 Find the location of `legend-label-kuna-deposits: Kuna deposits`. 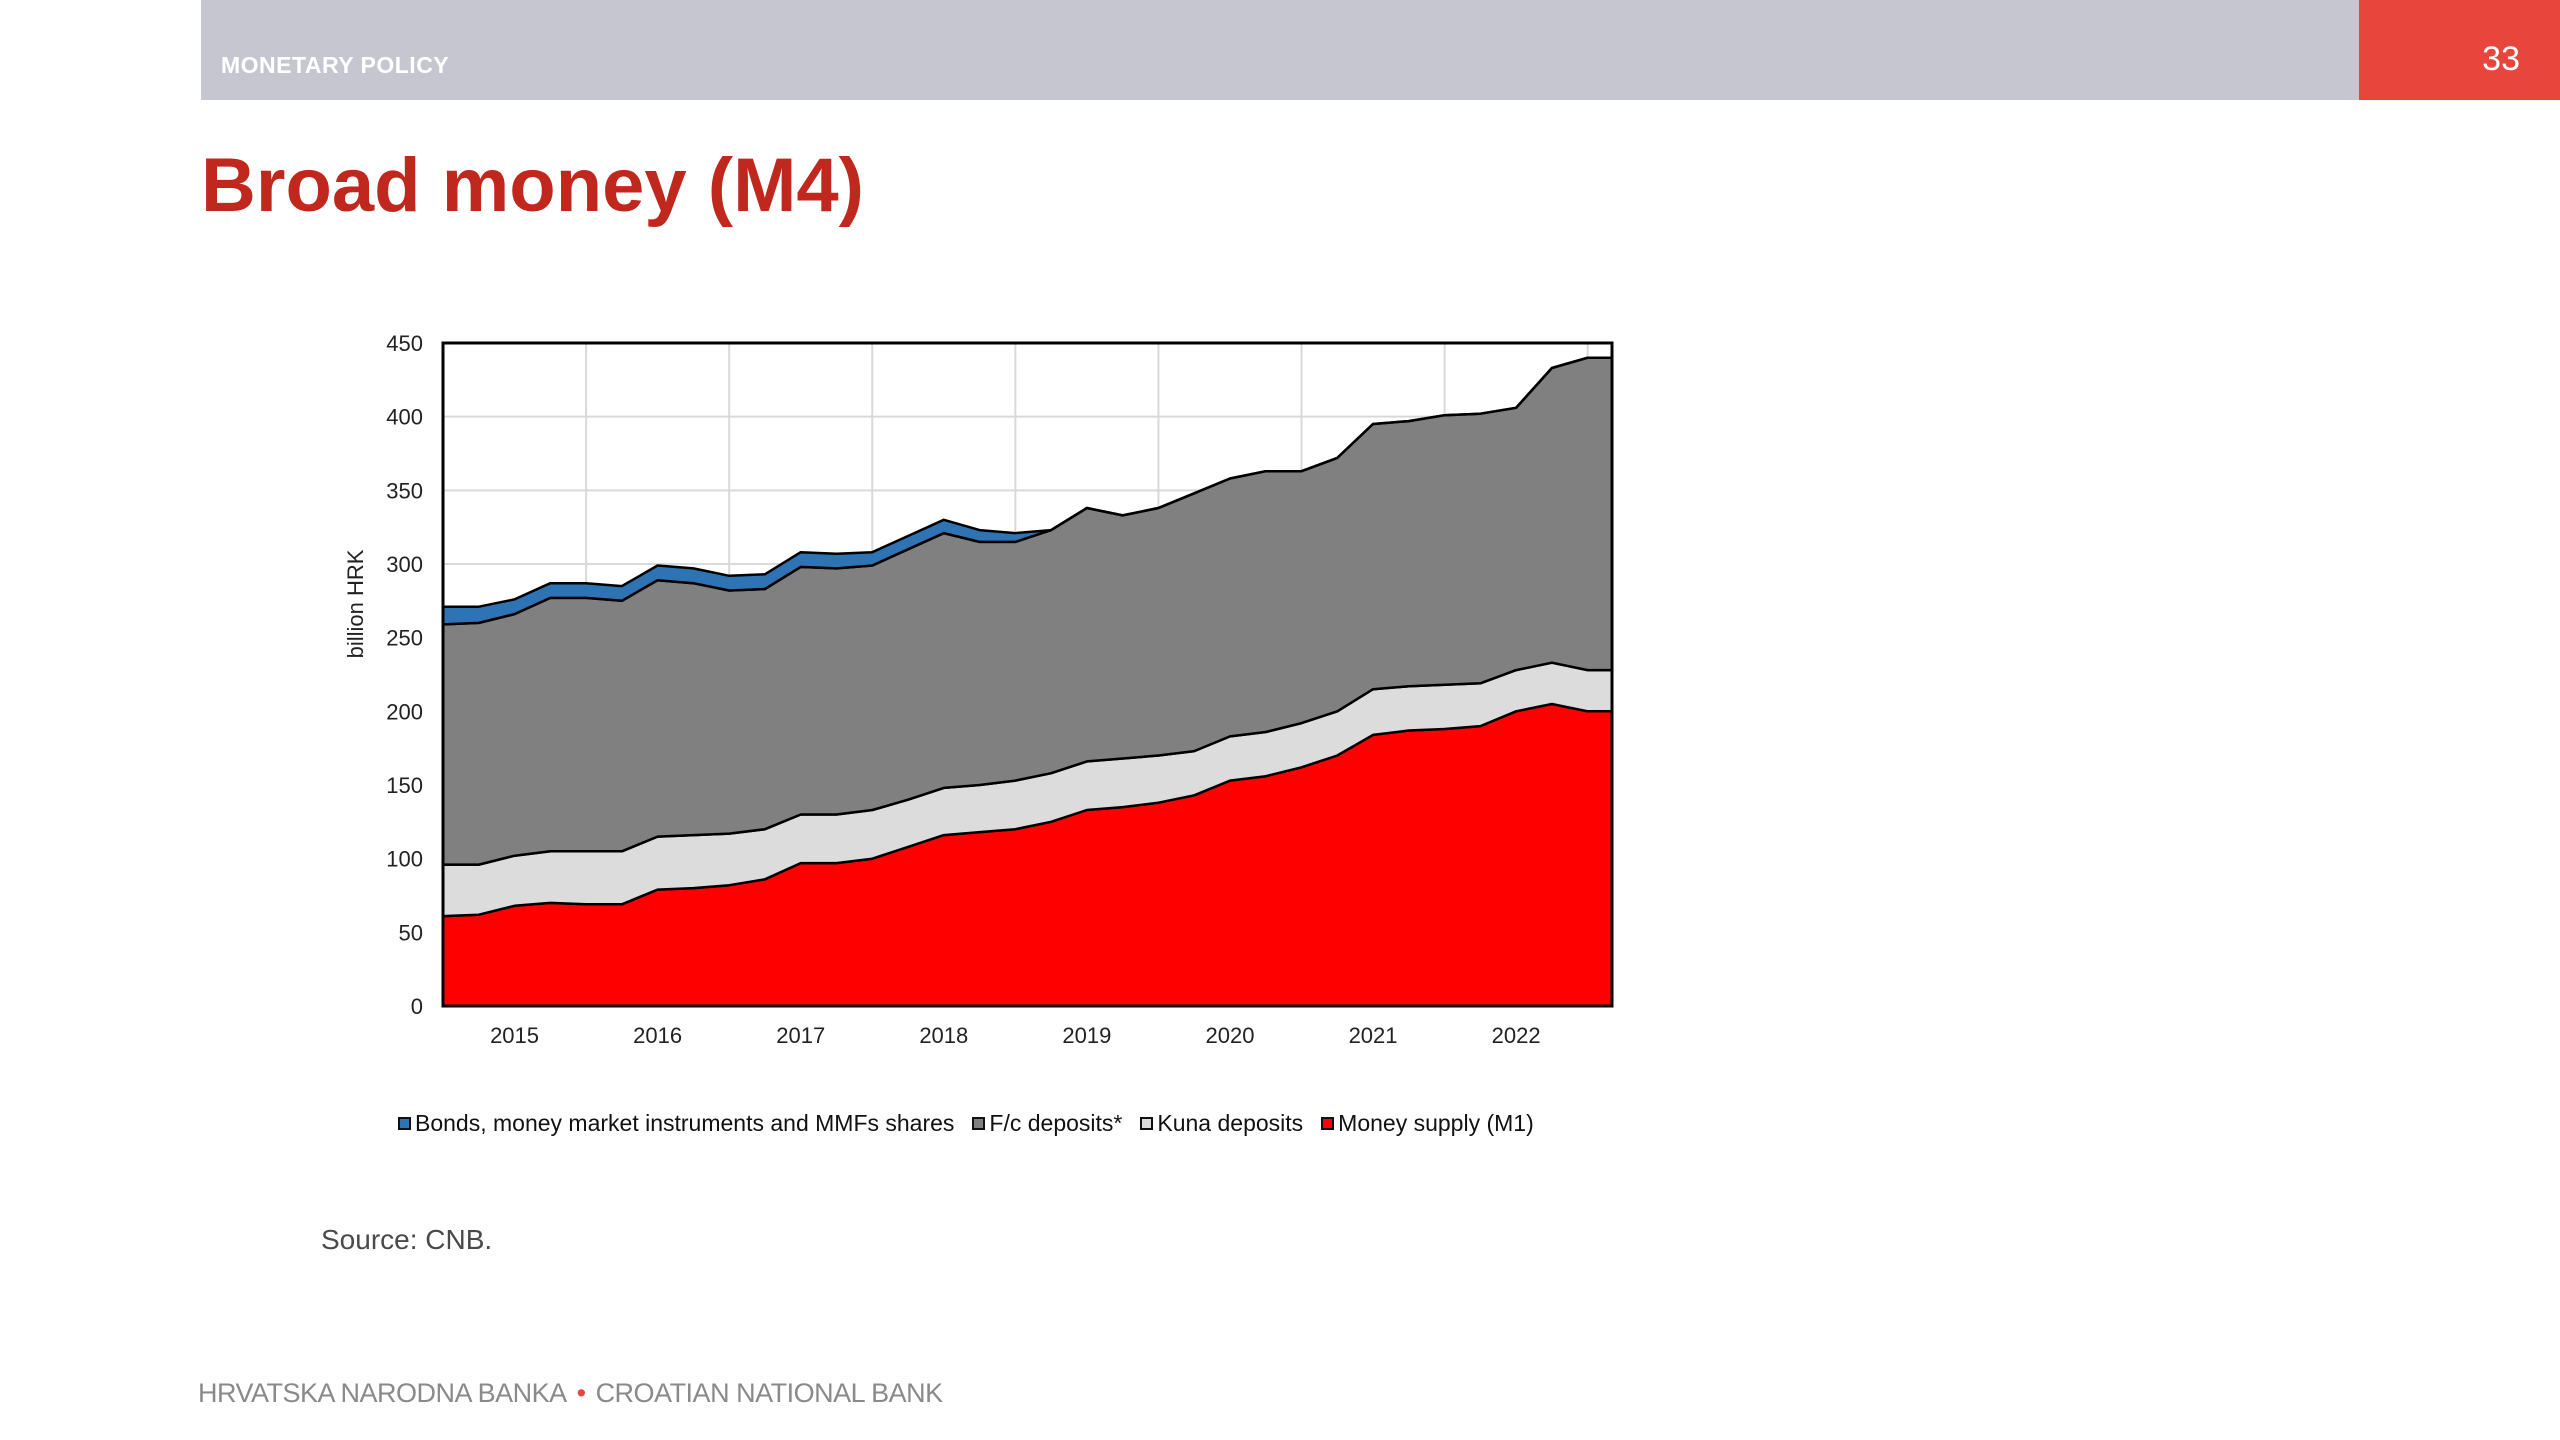

legend-label-kuna-deposits: Kuna deposits is located at coordinates (1230, 1122).